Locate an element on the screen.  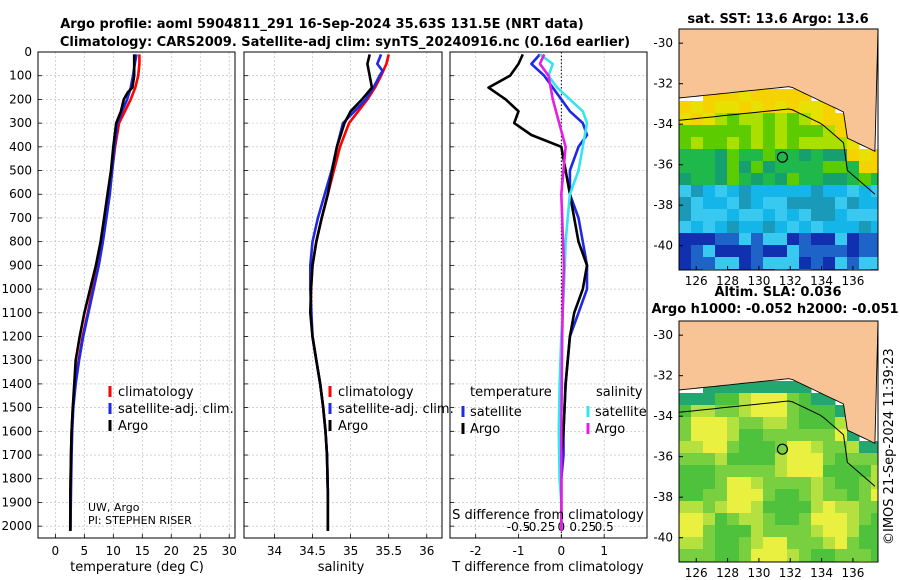
lon-tick-label: 128 is located at coordinates (727, 573).